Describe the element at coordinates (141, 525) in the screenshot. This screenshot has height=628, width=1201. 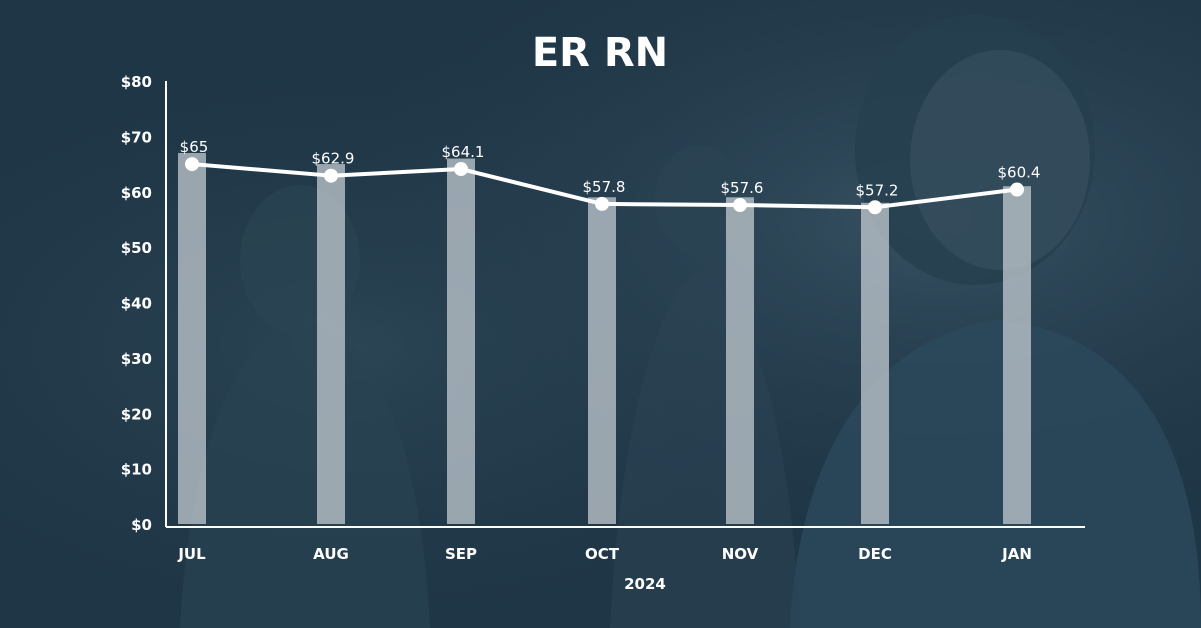
I see `y-tick-label: $0` at that location.